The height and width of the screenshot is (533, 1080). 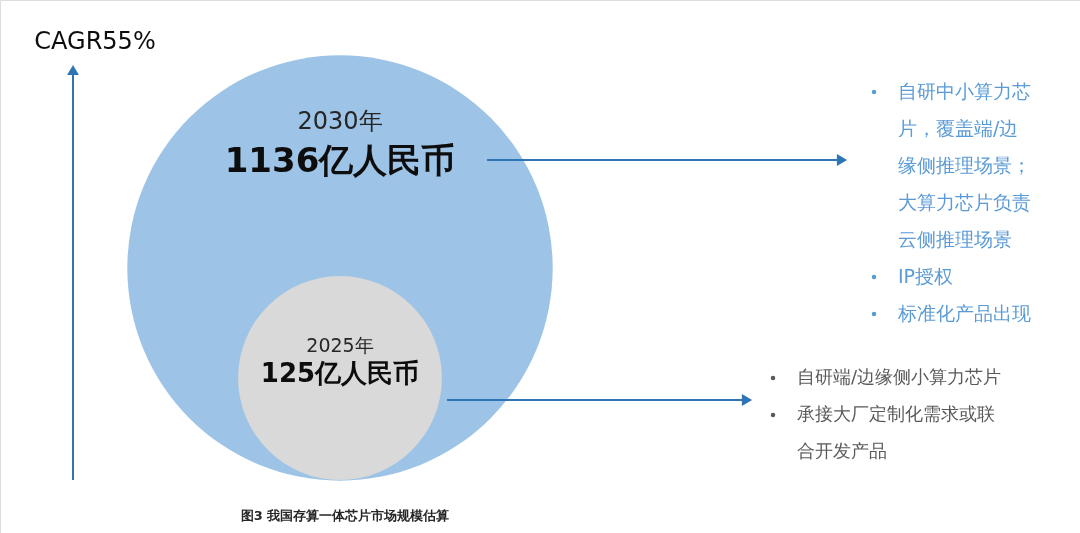 What do you see at coordinates (340, 160) in the screenshot?
I see `data-label: 1136亿人民币` at bounding box center [340, 160].